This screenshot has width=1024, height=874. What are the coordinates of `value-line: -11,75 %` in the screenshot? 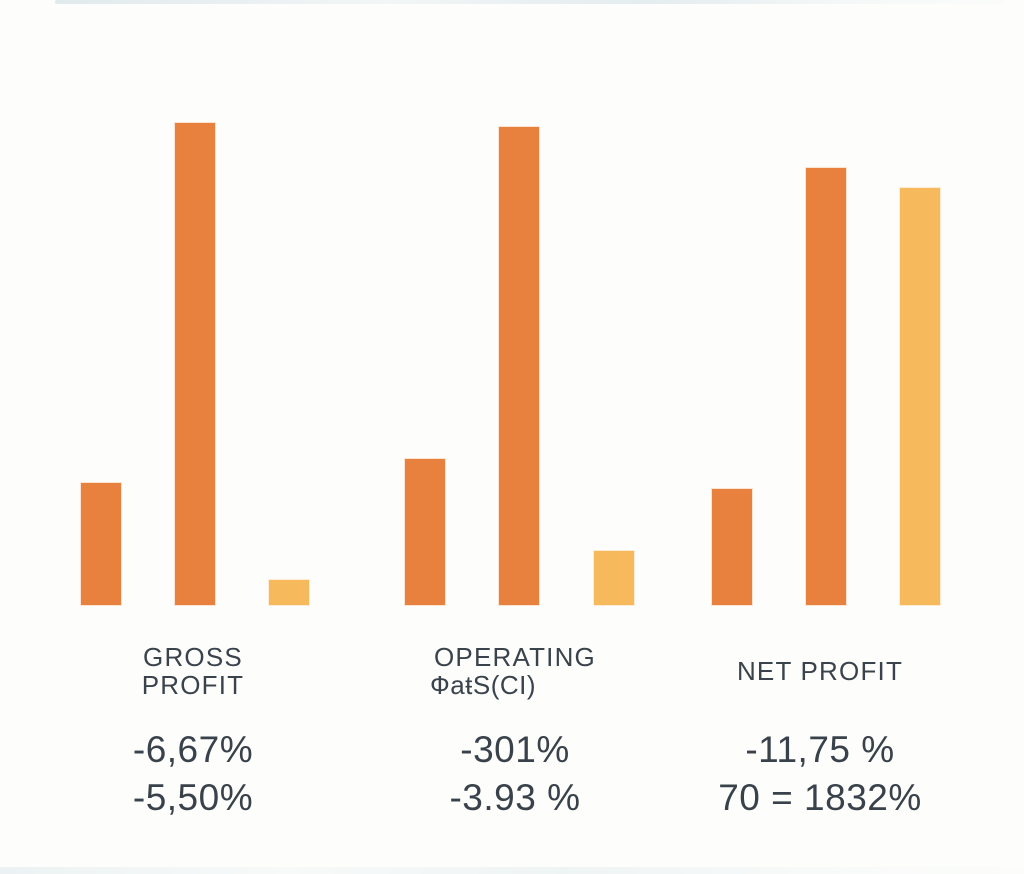 It's located at (820, 749).